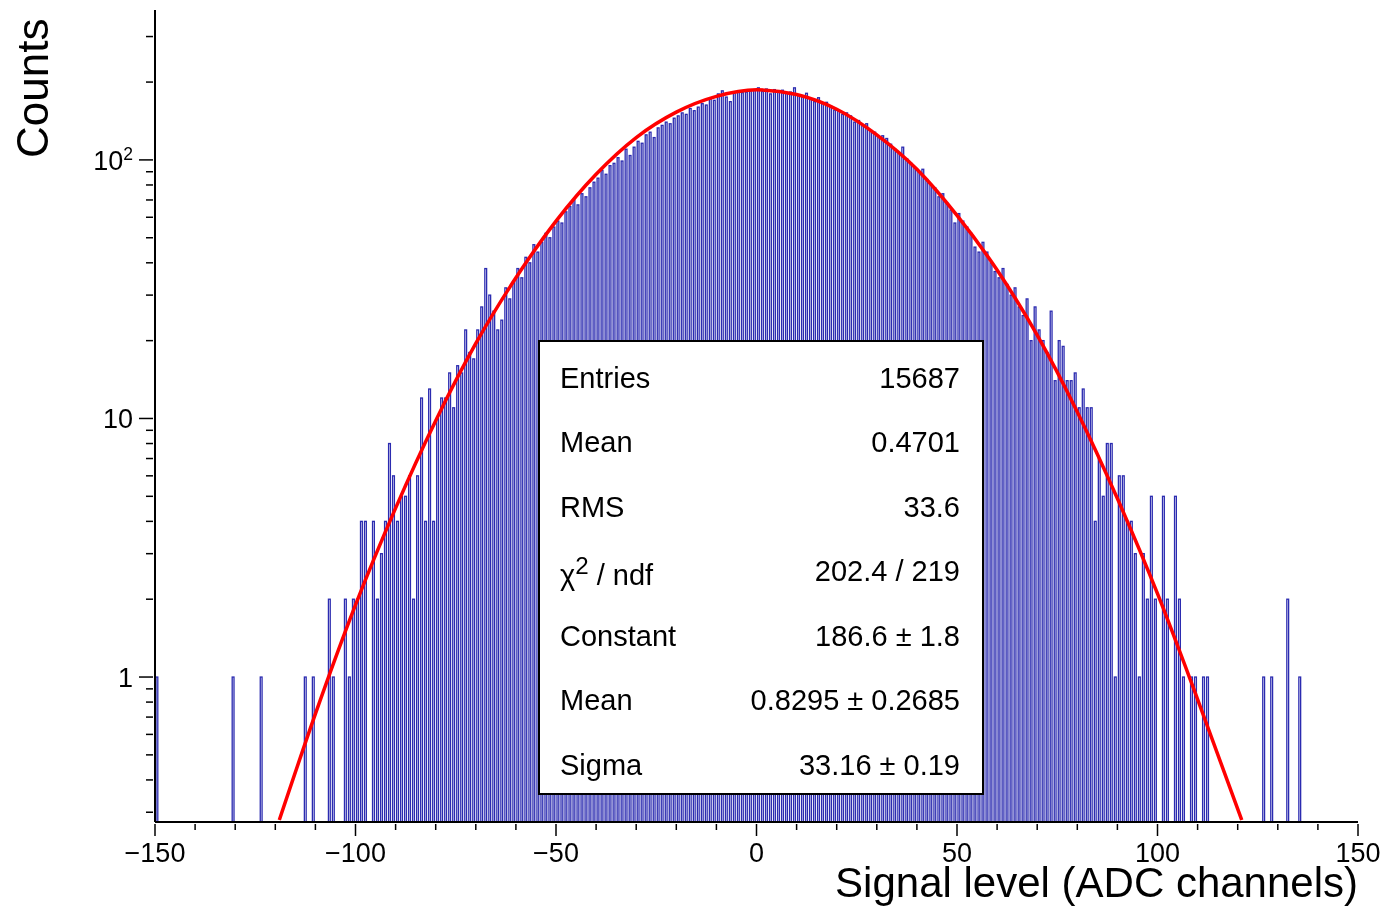 The height and width of the screenshot is (916, 1392). I want to click on annotation: 15687, so click(919, 378).